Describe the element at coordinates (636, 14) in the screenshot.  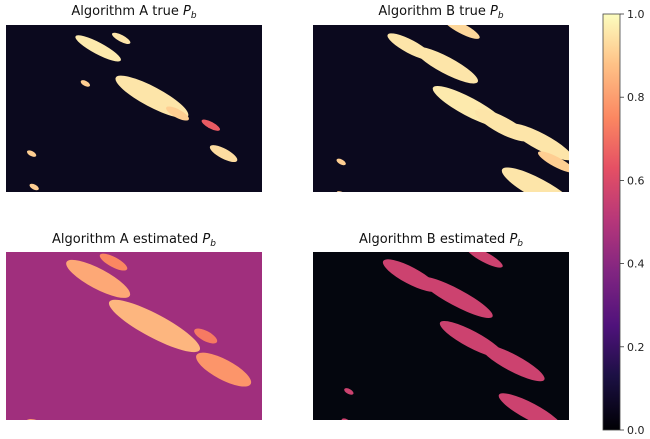
I see `colorbar-tick-label-5: 1.0` at that location.